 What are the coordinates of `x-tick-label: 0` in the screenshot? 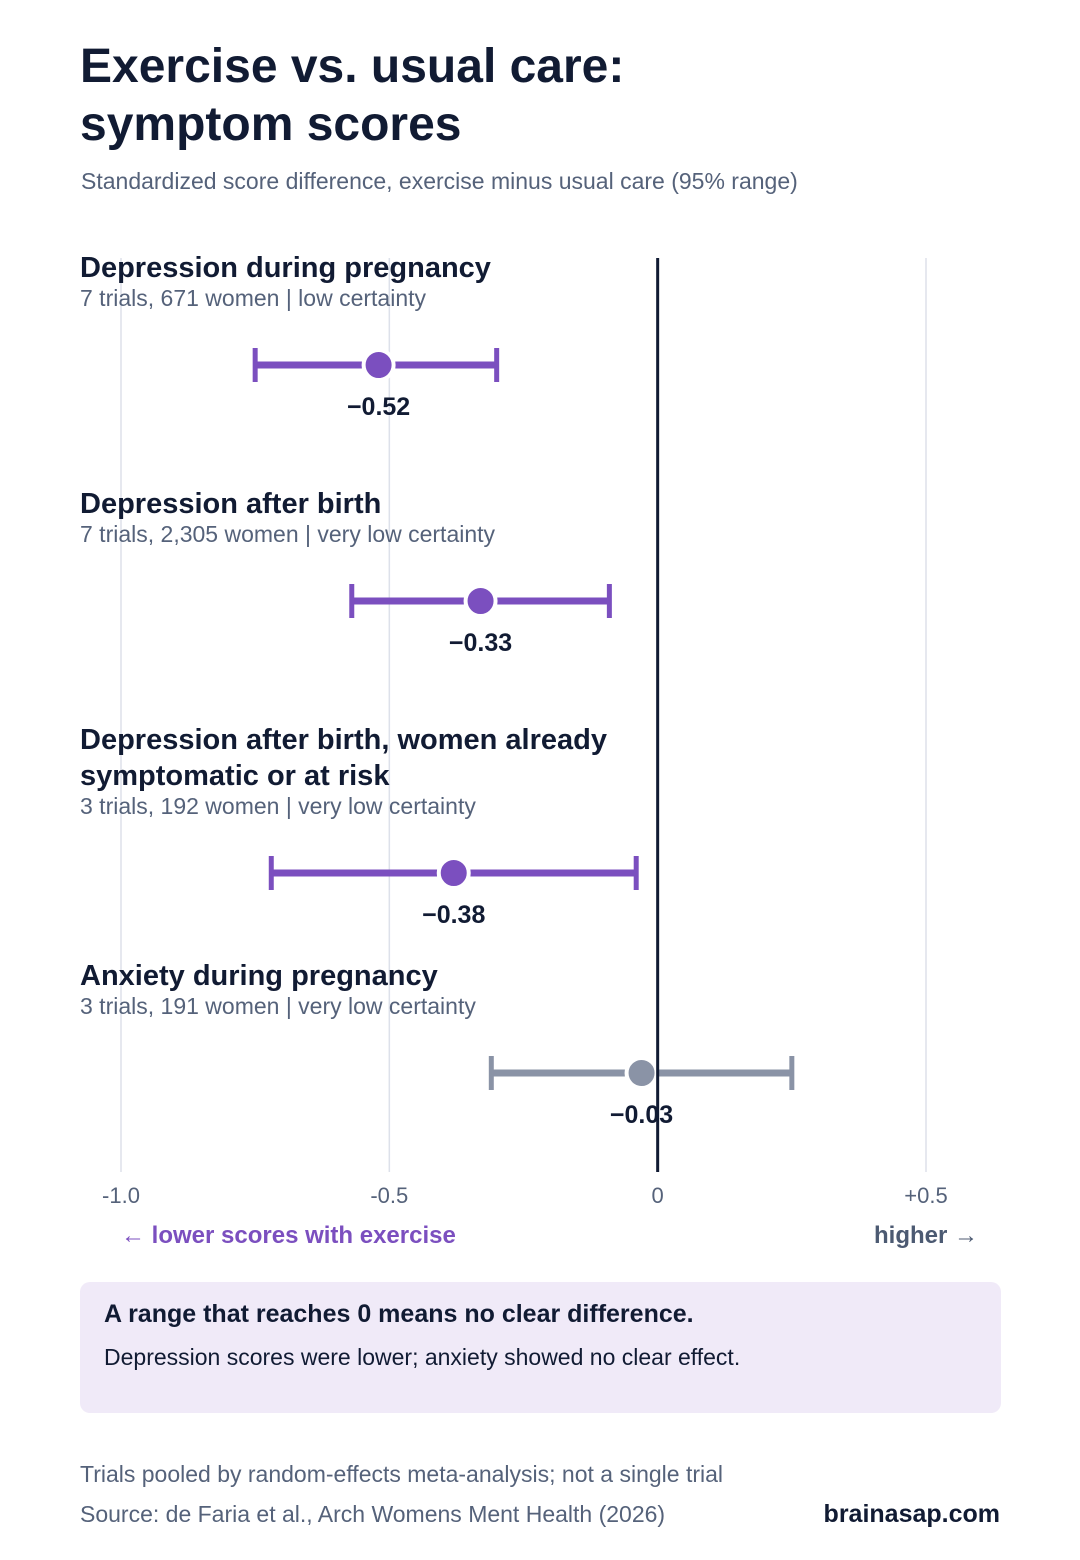 It's located at (658, 1195).